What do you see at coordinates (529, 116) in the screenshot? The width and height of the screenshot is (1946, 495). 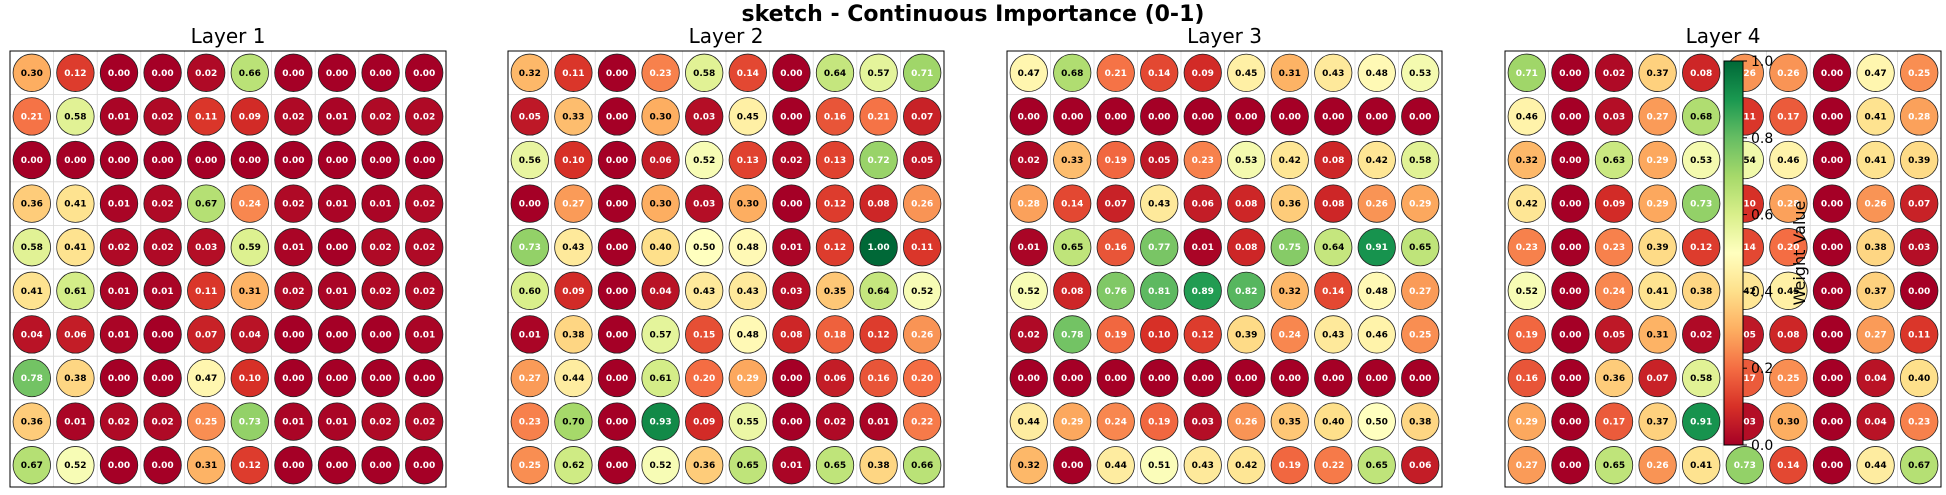 I see `heatmap-cell: 0.05` at bounding box center [529, 116].